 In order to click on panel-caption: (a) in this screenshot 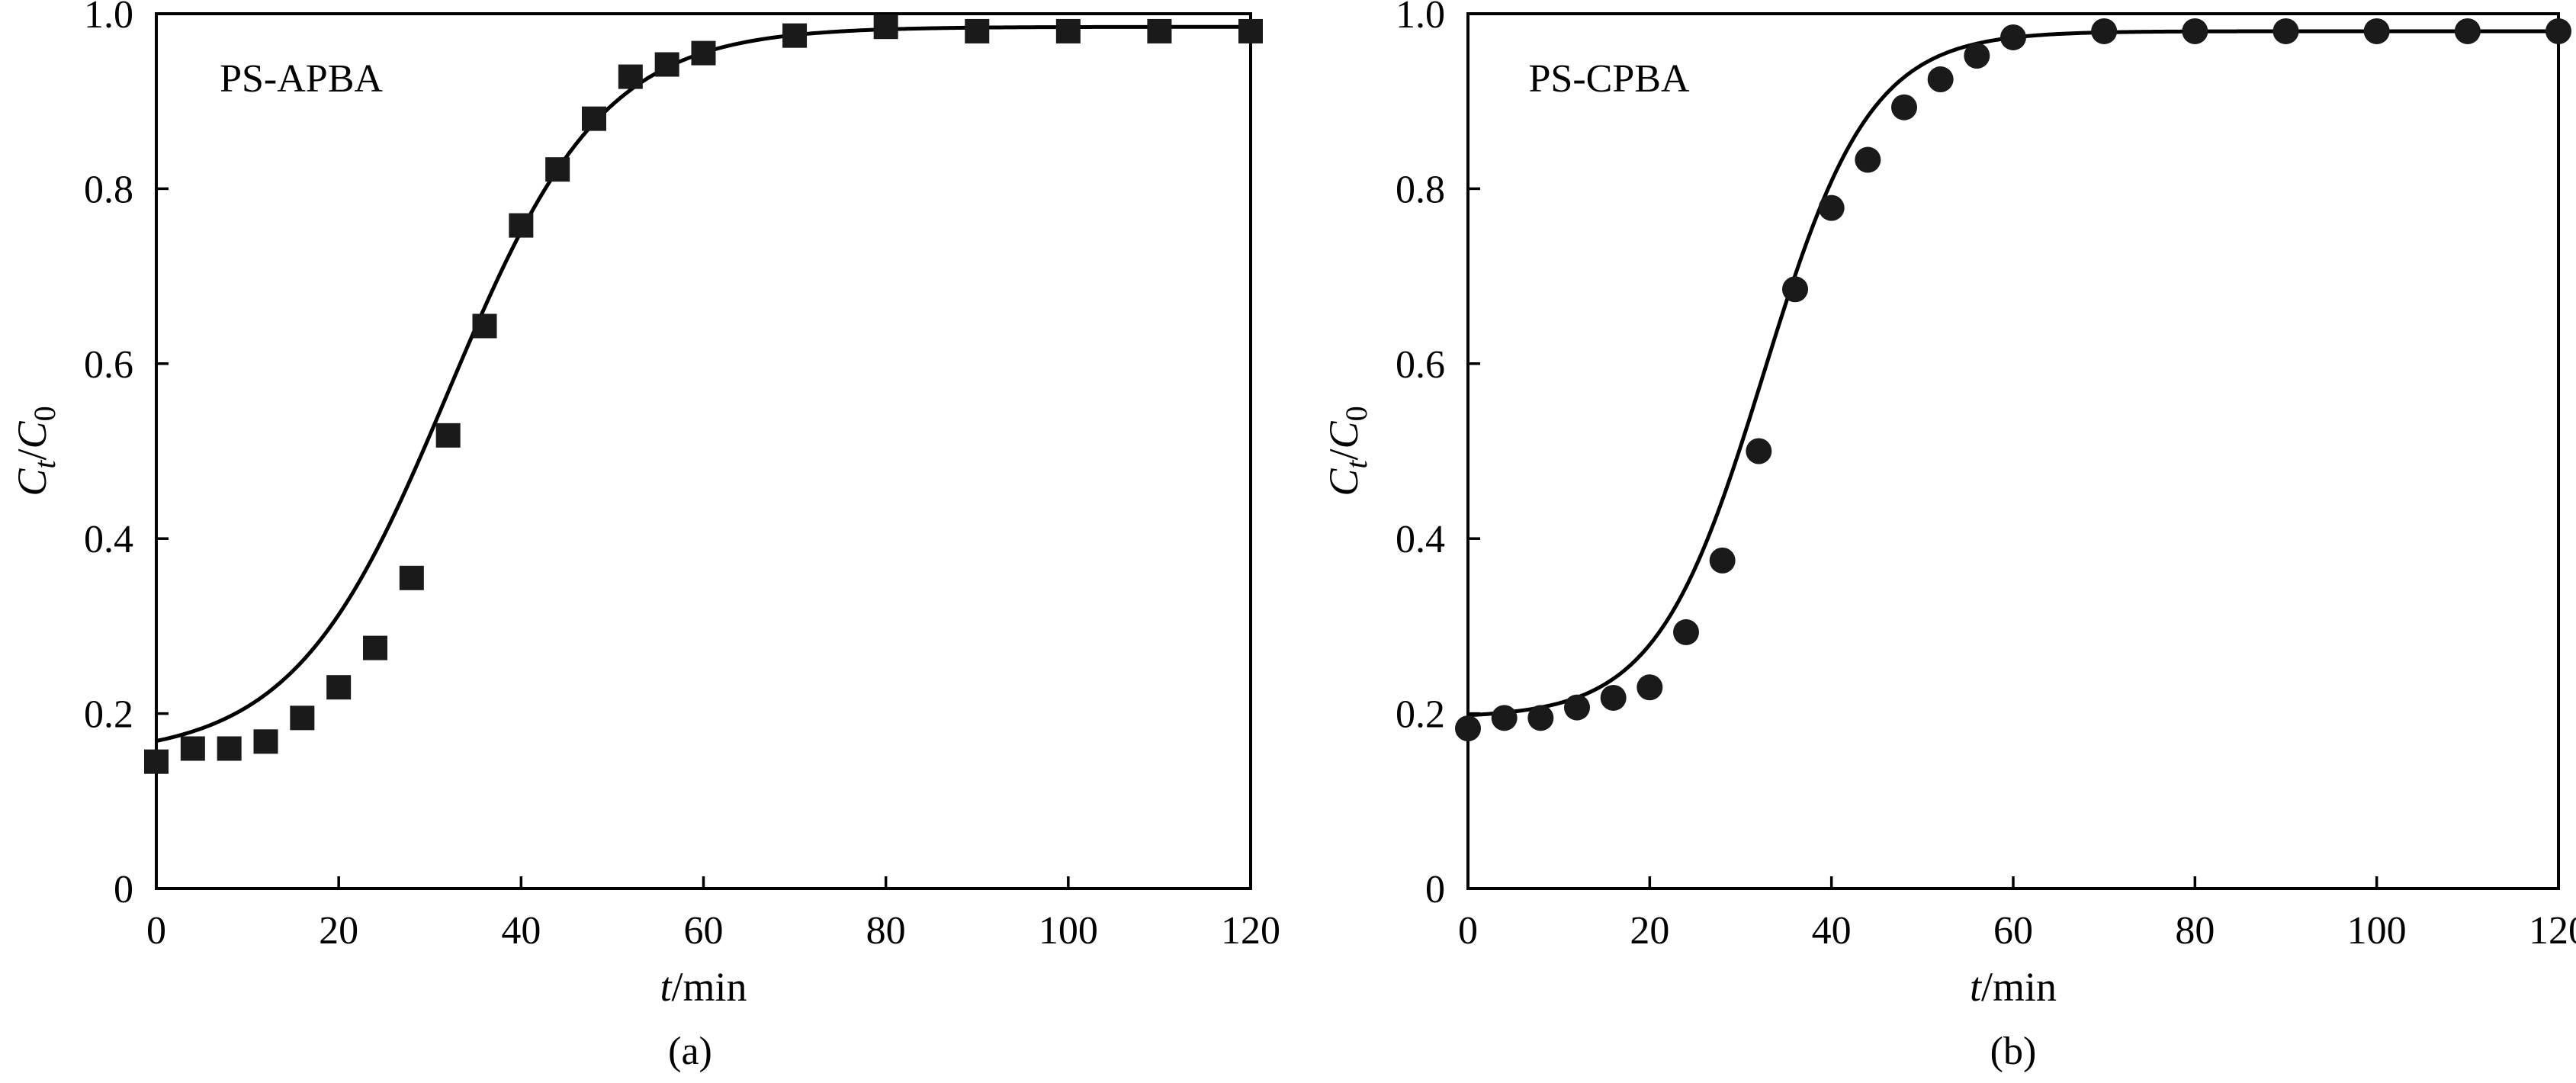, I will do `click(690, 1051)`.